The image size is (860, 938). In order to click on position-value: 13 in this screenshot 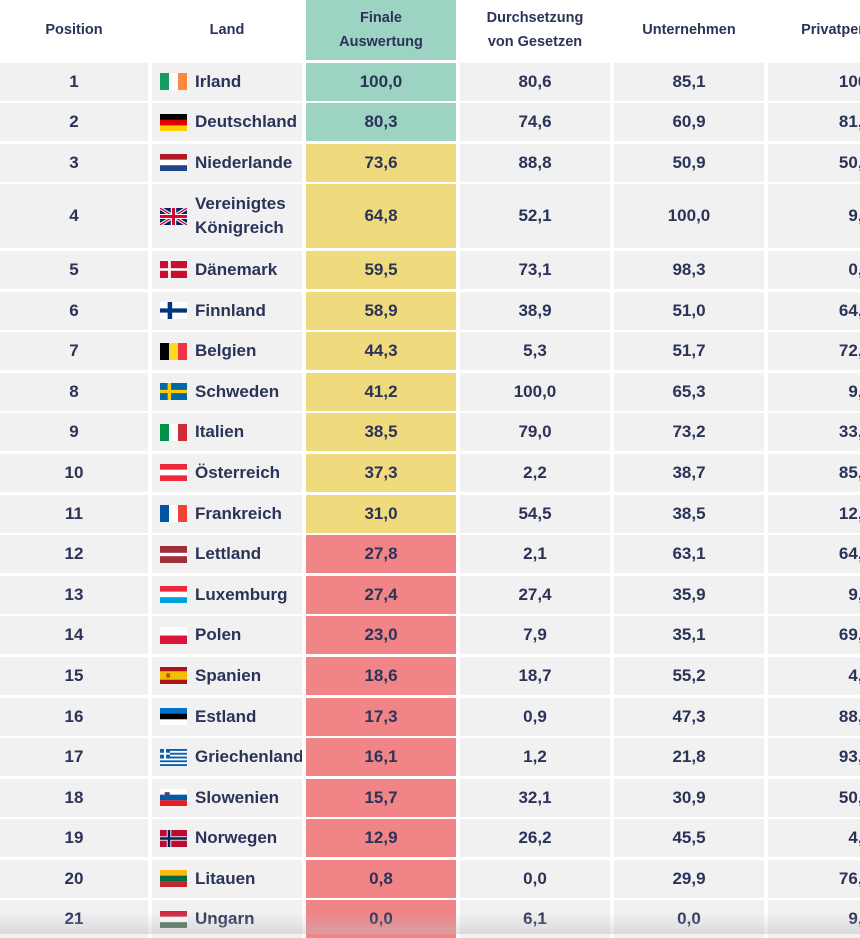, I will do `click(74, 594)`.